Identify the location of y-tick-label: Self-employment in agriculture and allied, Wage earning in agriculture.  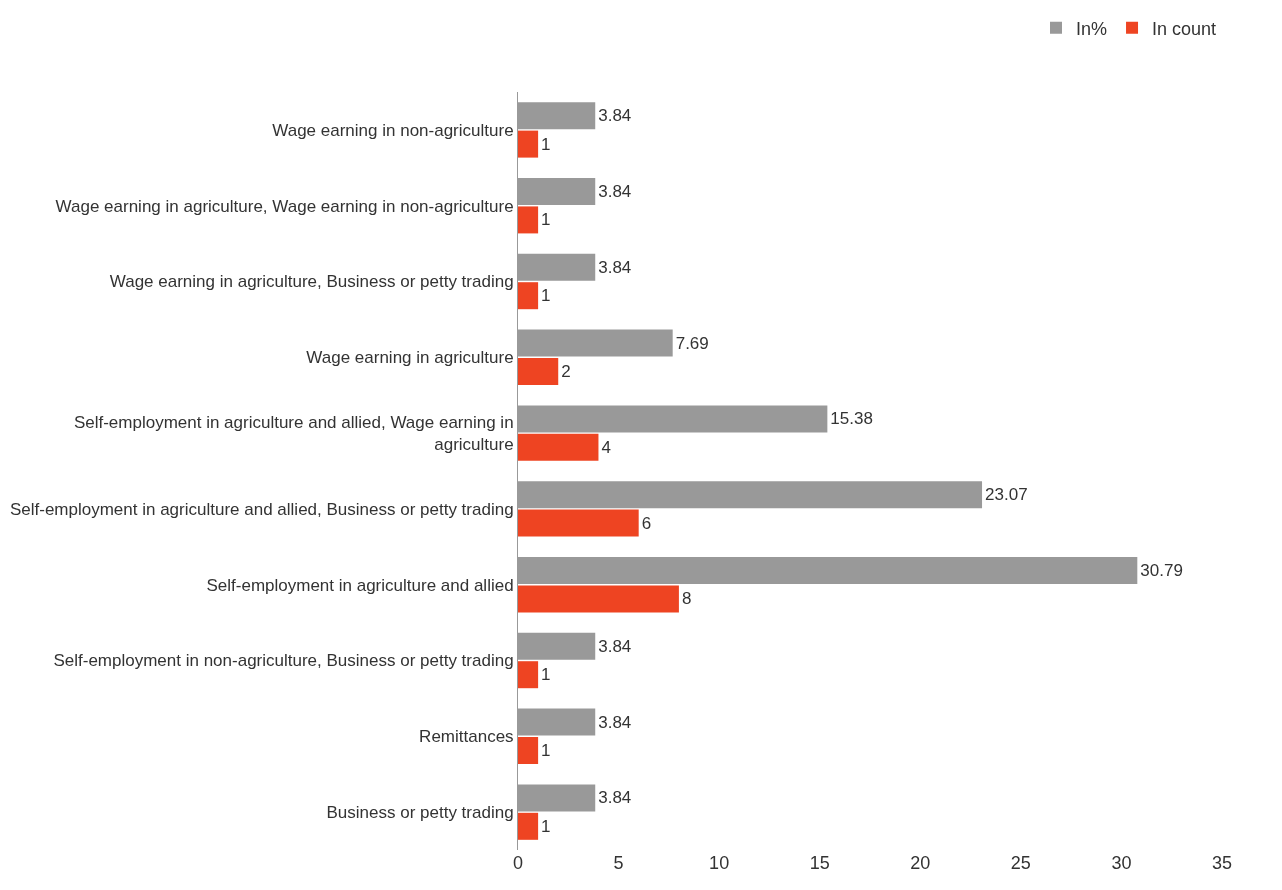
(293, 434).